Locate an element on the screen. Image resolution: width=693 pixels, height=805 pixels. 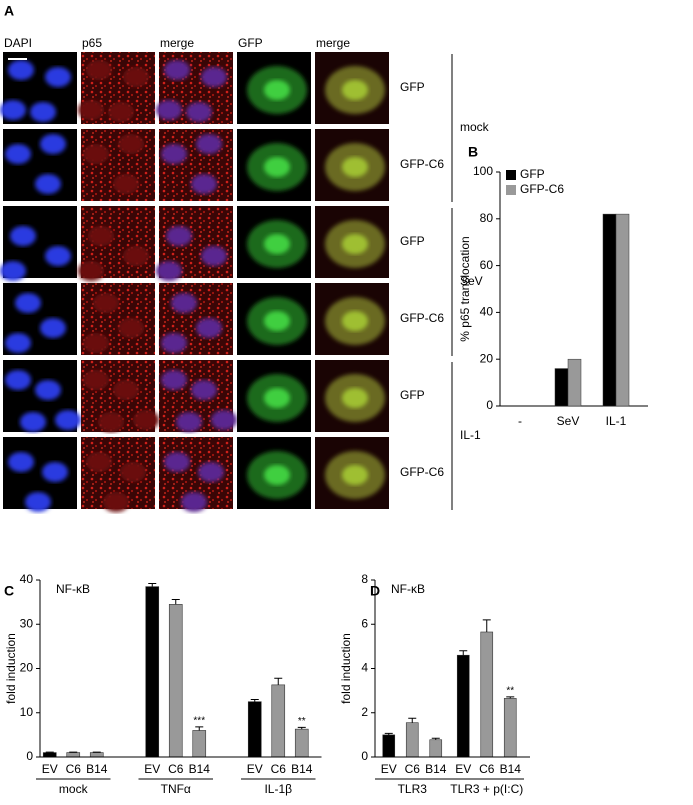
y-tick-label: 4 is located at coordinates (364, 668).